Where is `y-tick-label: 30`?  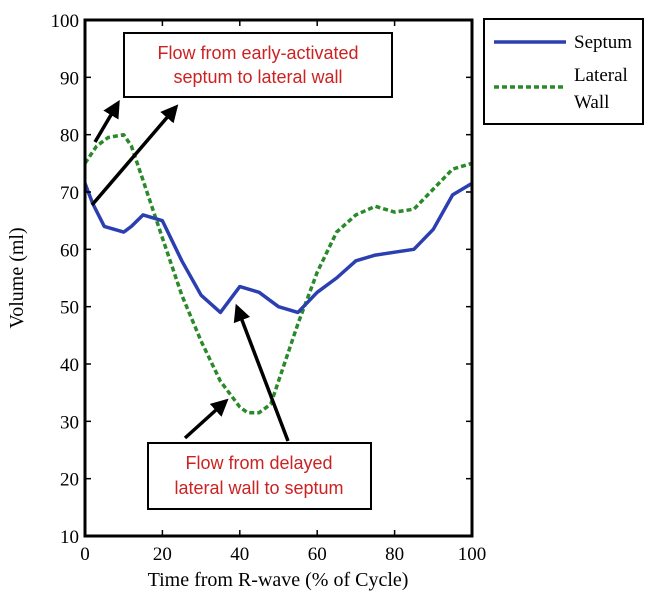 y-tick-label: 30 is located at coordinates (69, 422).